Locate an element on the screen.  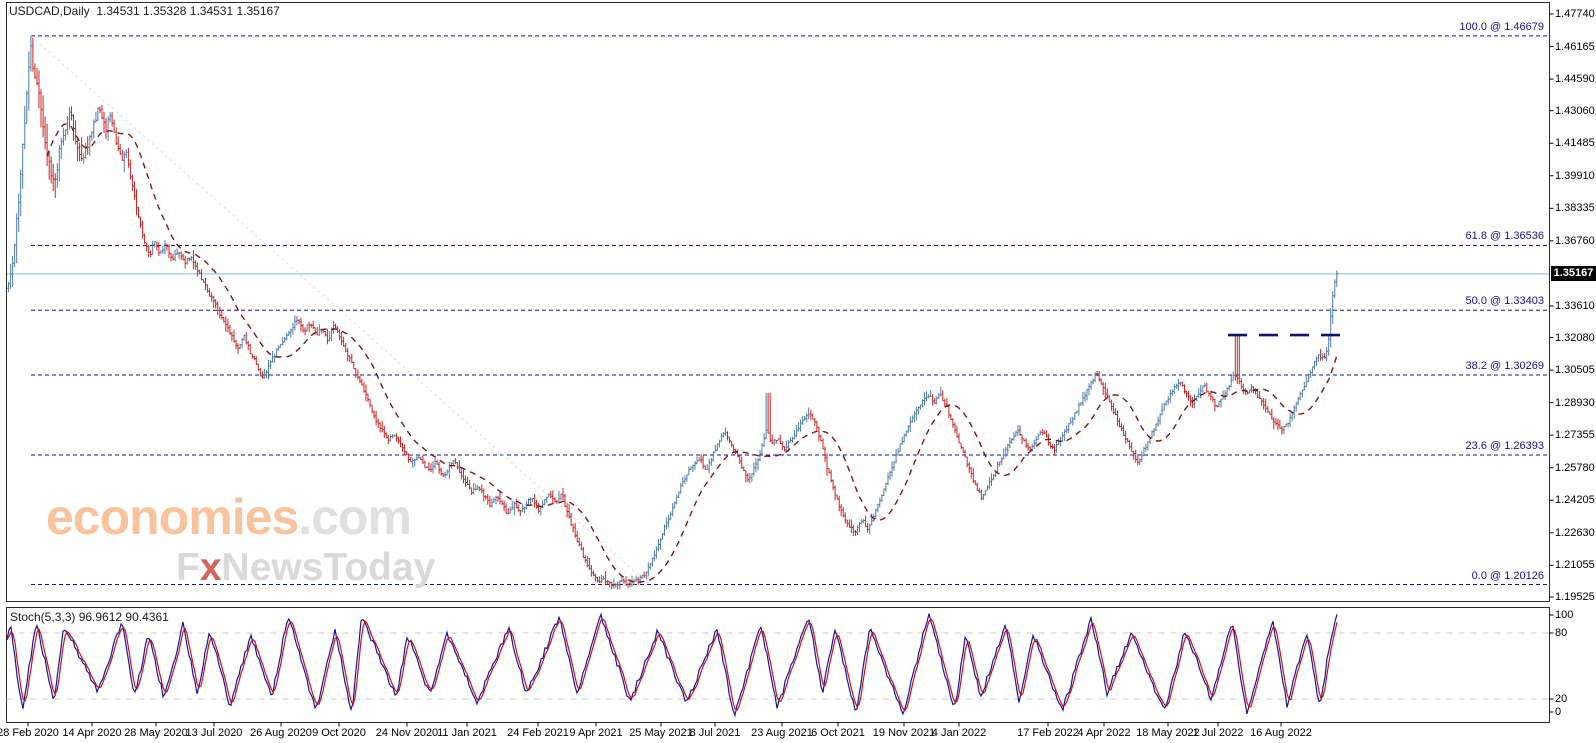
stoch-plot is located at coordinates (778, 665).